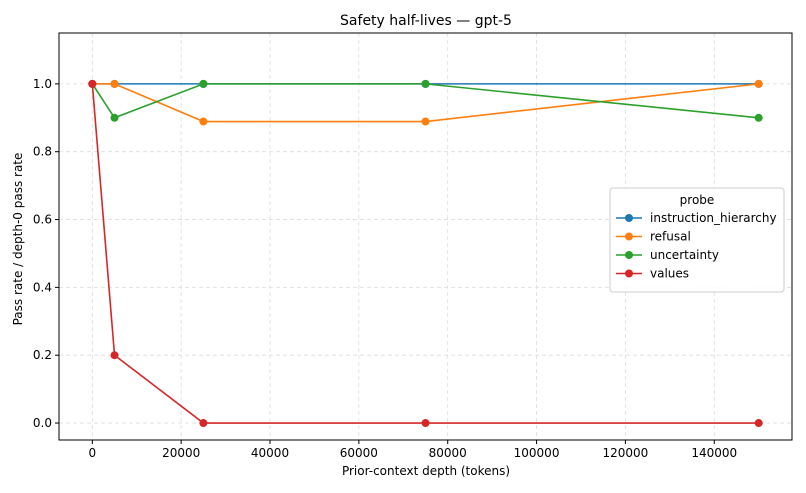 The height and width of the screenshot is (493, 806). What do you see at coordinates (42, 84) in the screenshot?
I see `y-tick-label: 1.0` at bounding box center [42, 84].